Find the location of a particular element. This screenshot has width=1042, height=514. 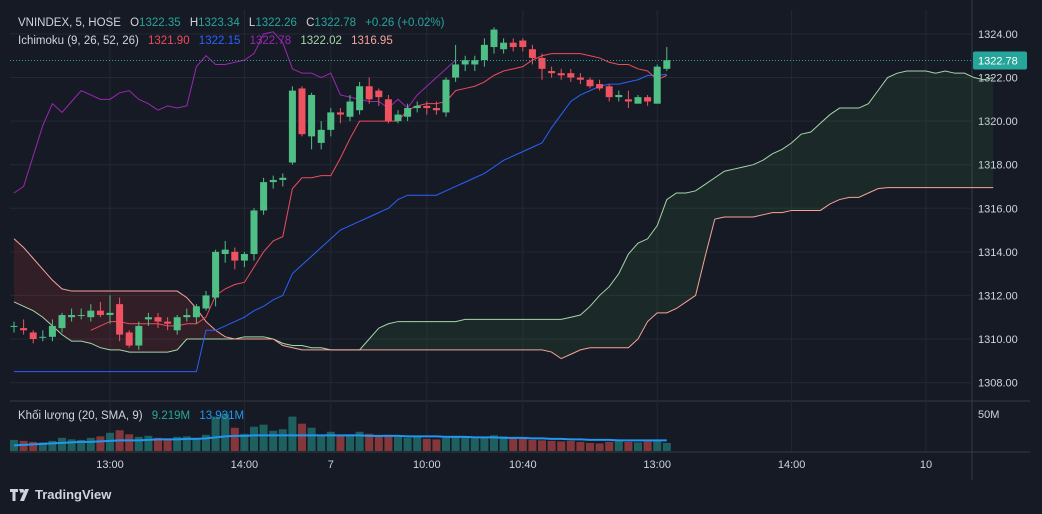

open-value: 1322.35 is located at coordinates (160, 23).